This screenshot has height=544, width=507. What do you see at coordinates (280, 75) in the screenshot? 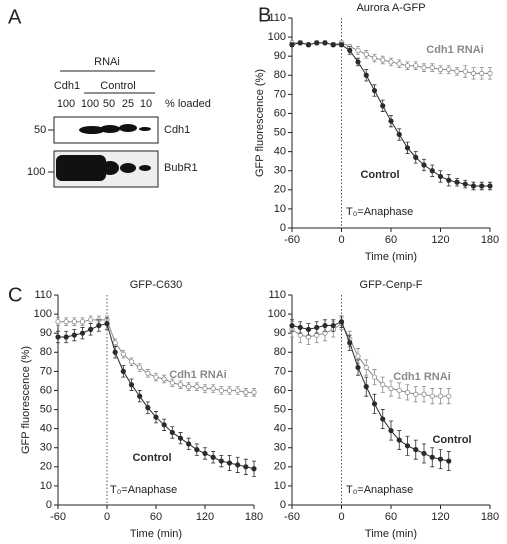
I see `y-tick-label: 80` at bounding box center [280, 75].